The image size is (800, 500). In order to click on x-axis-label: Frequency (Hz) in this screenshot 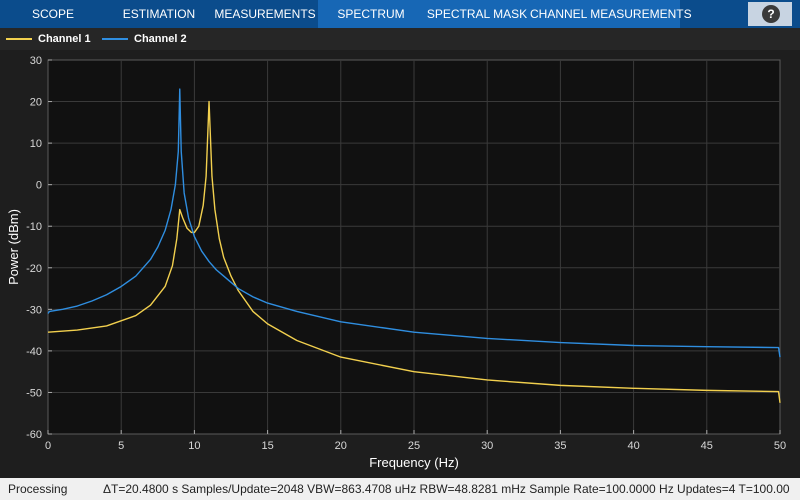, I will do `click(414, 462)`.